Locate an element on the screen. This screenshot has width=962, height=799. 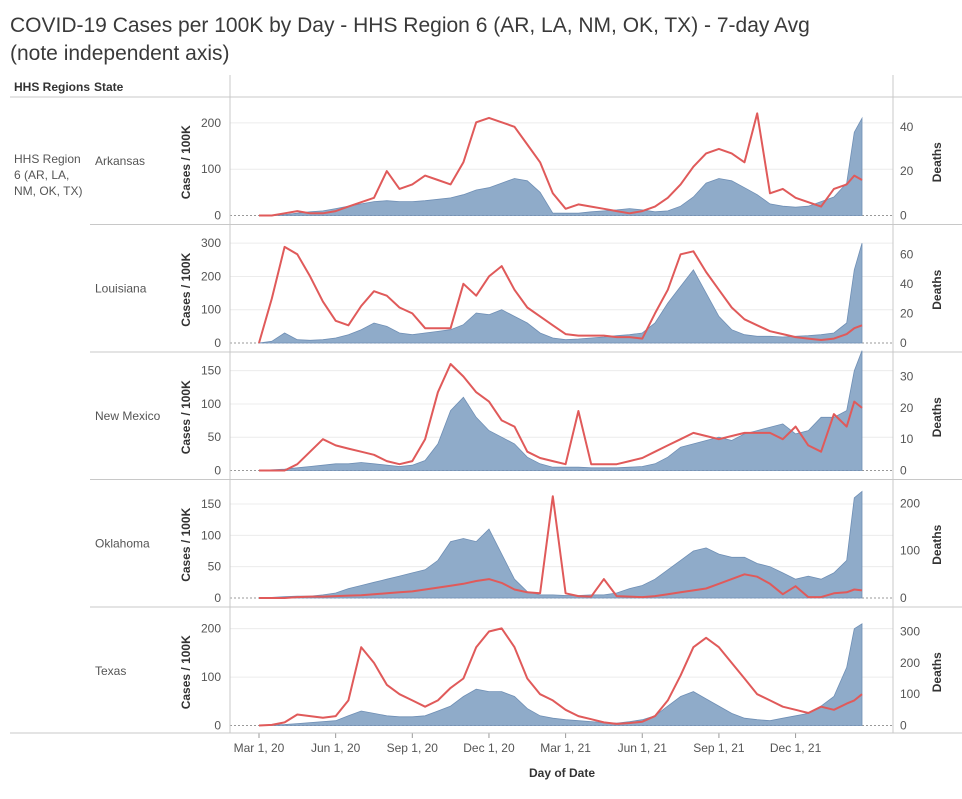
right-tick-label: 300 is located at coordinates (910, 632).